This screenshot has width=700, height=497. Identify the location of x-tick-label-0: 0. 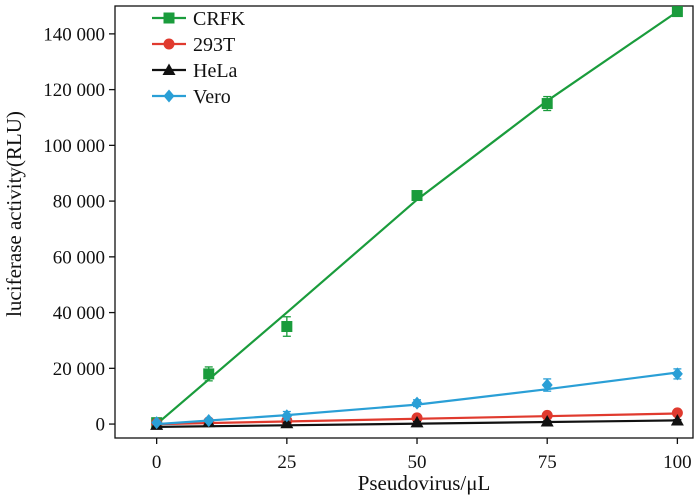
(157, 462).